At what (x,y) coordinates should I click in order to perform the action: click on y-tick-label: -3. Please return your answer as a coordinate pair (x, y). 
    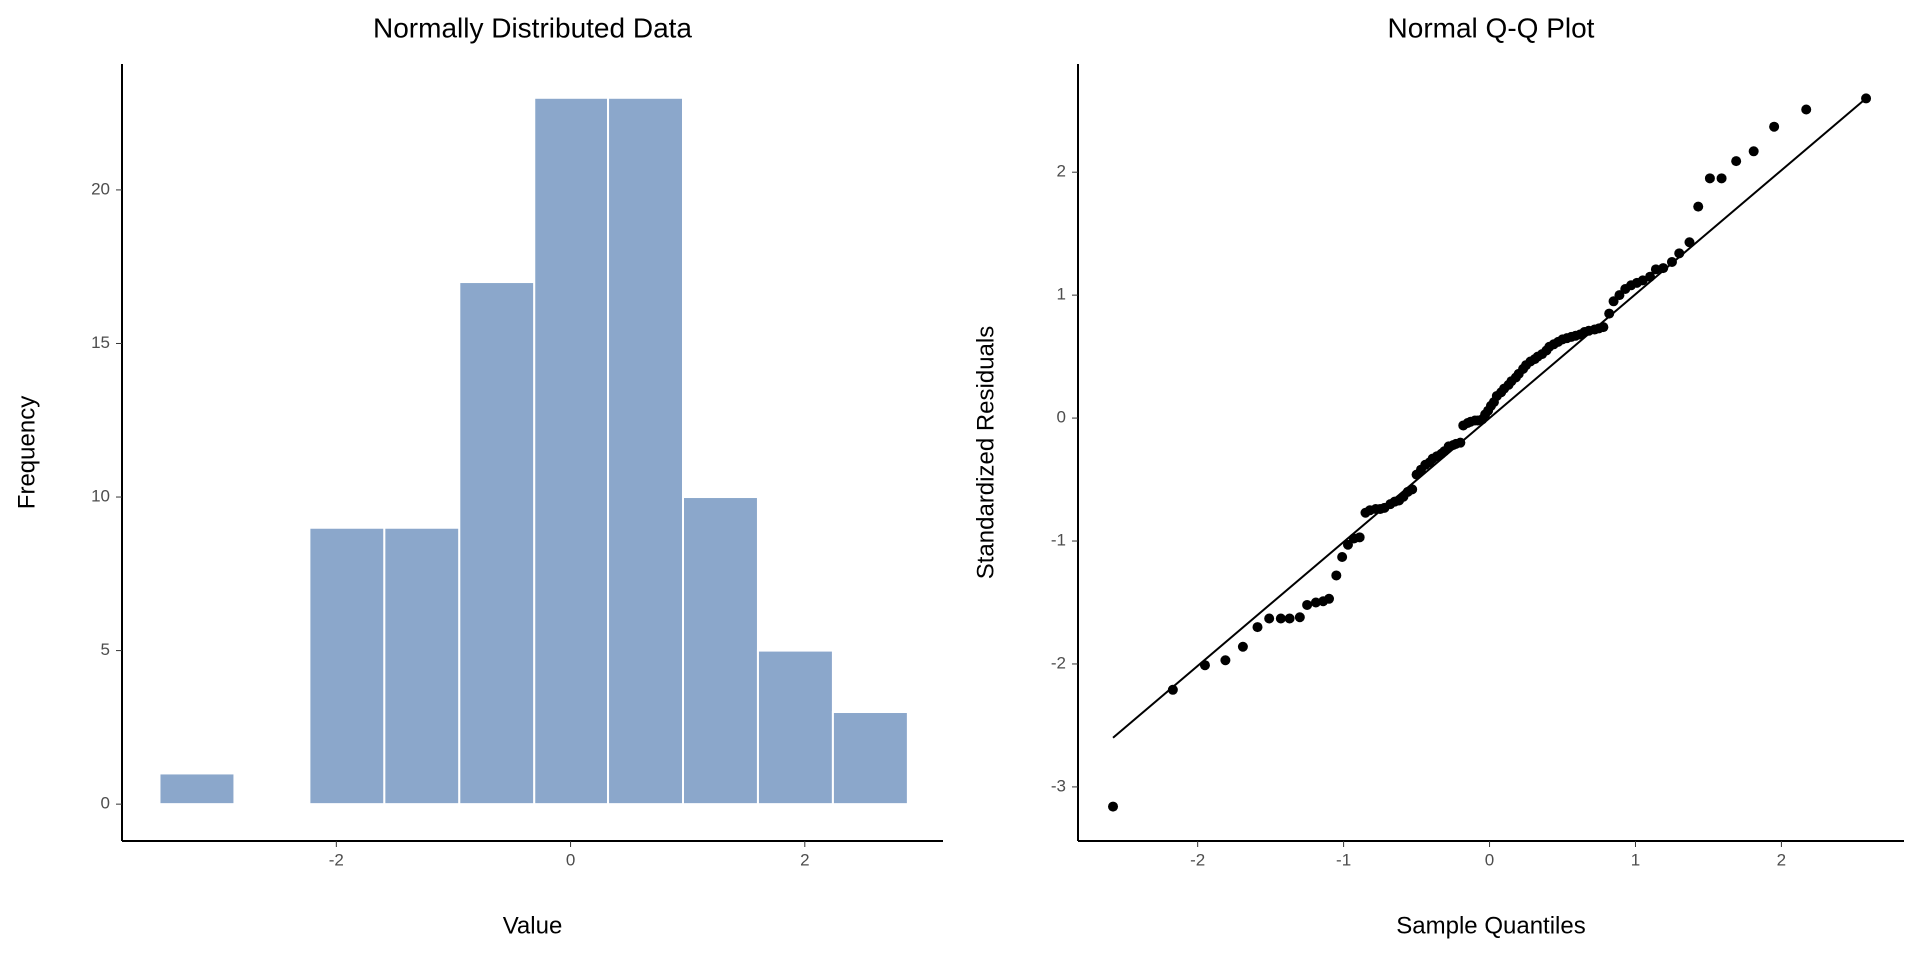
    Looking at the image, I should click on (1058, 785).